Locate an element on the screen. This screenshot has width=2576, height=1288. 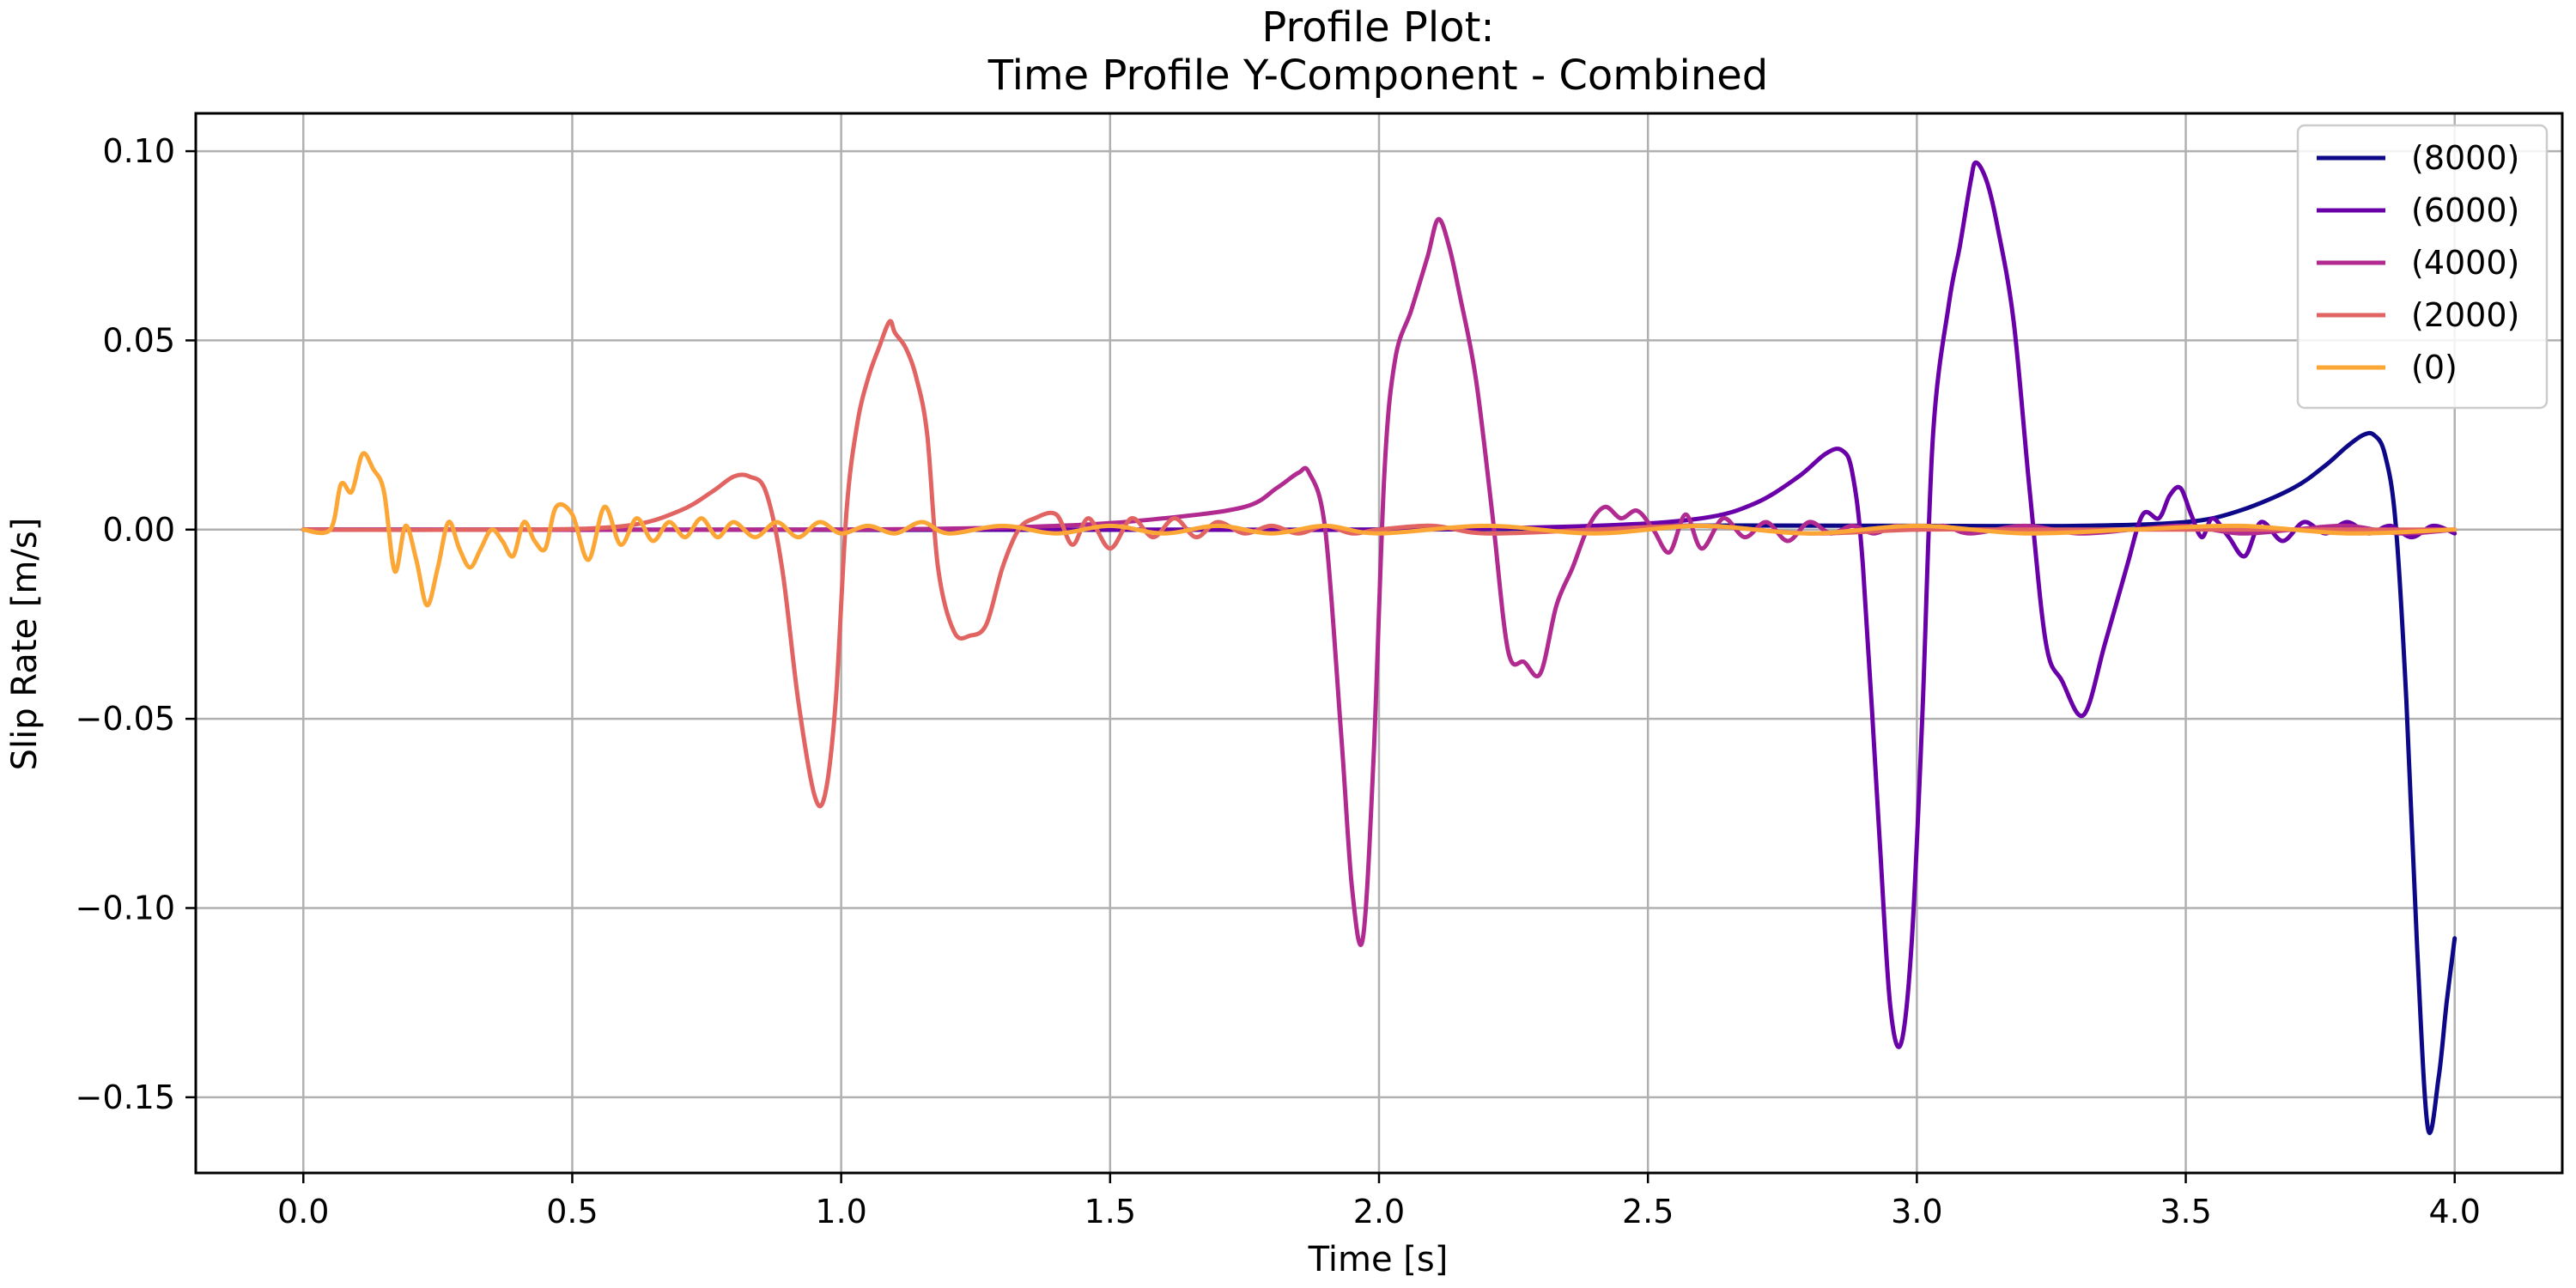
legend-entry-label: (4000) is located at coordinates (2465, 263).